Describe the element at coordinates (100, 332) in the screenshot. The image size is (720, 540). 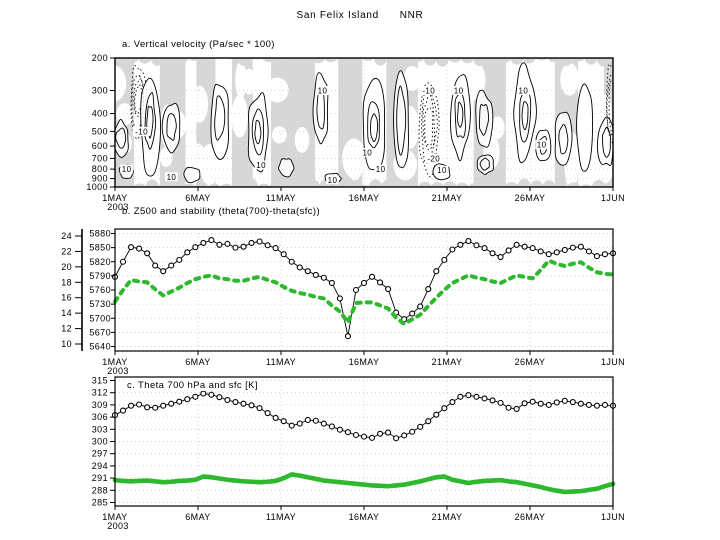
I see `z500-tick-label: 5670` at that location.